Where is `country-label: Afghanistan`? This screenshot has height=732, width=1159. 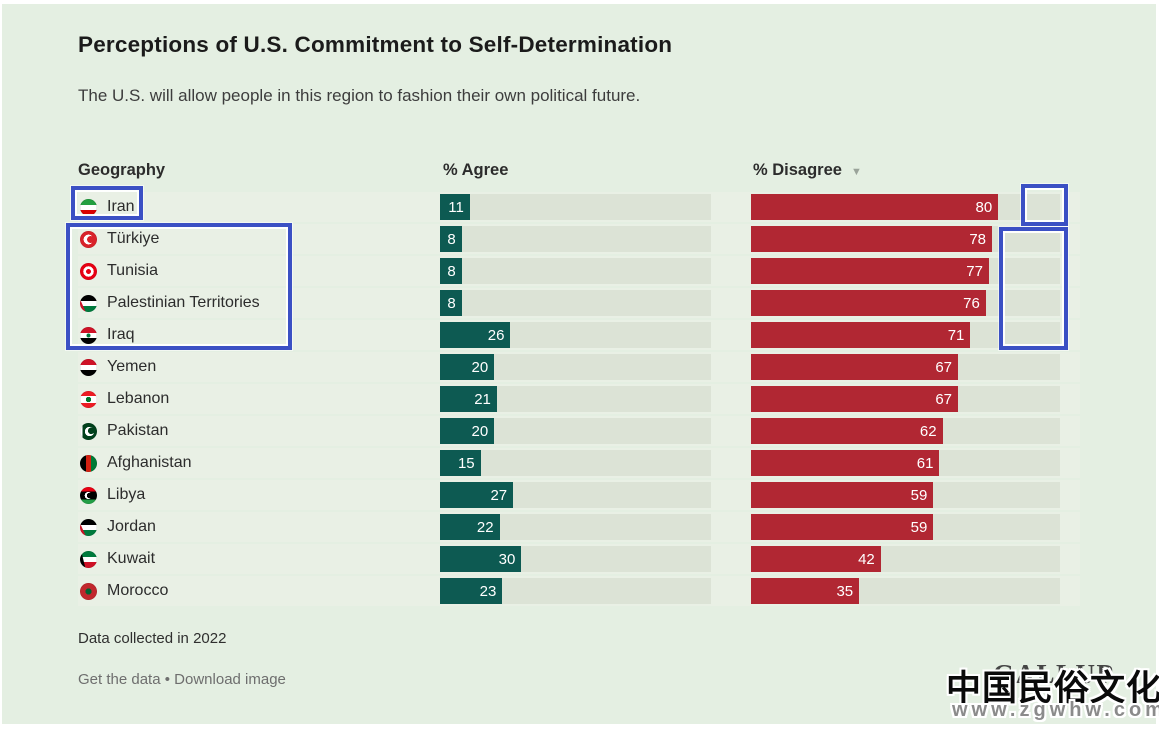
country-label: Afghanistan is located at coordinates (149, 462).